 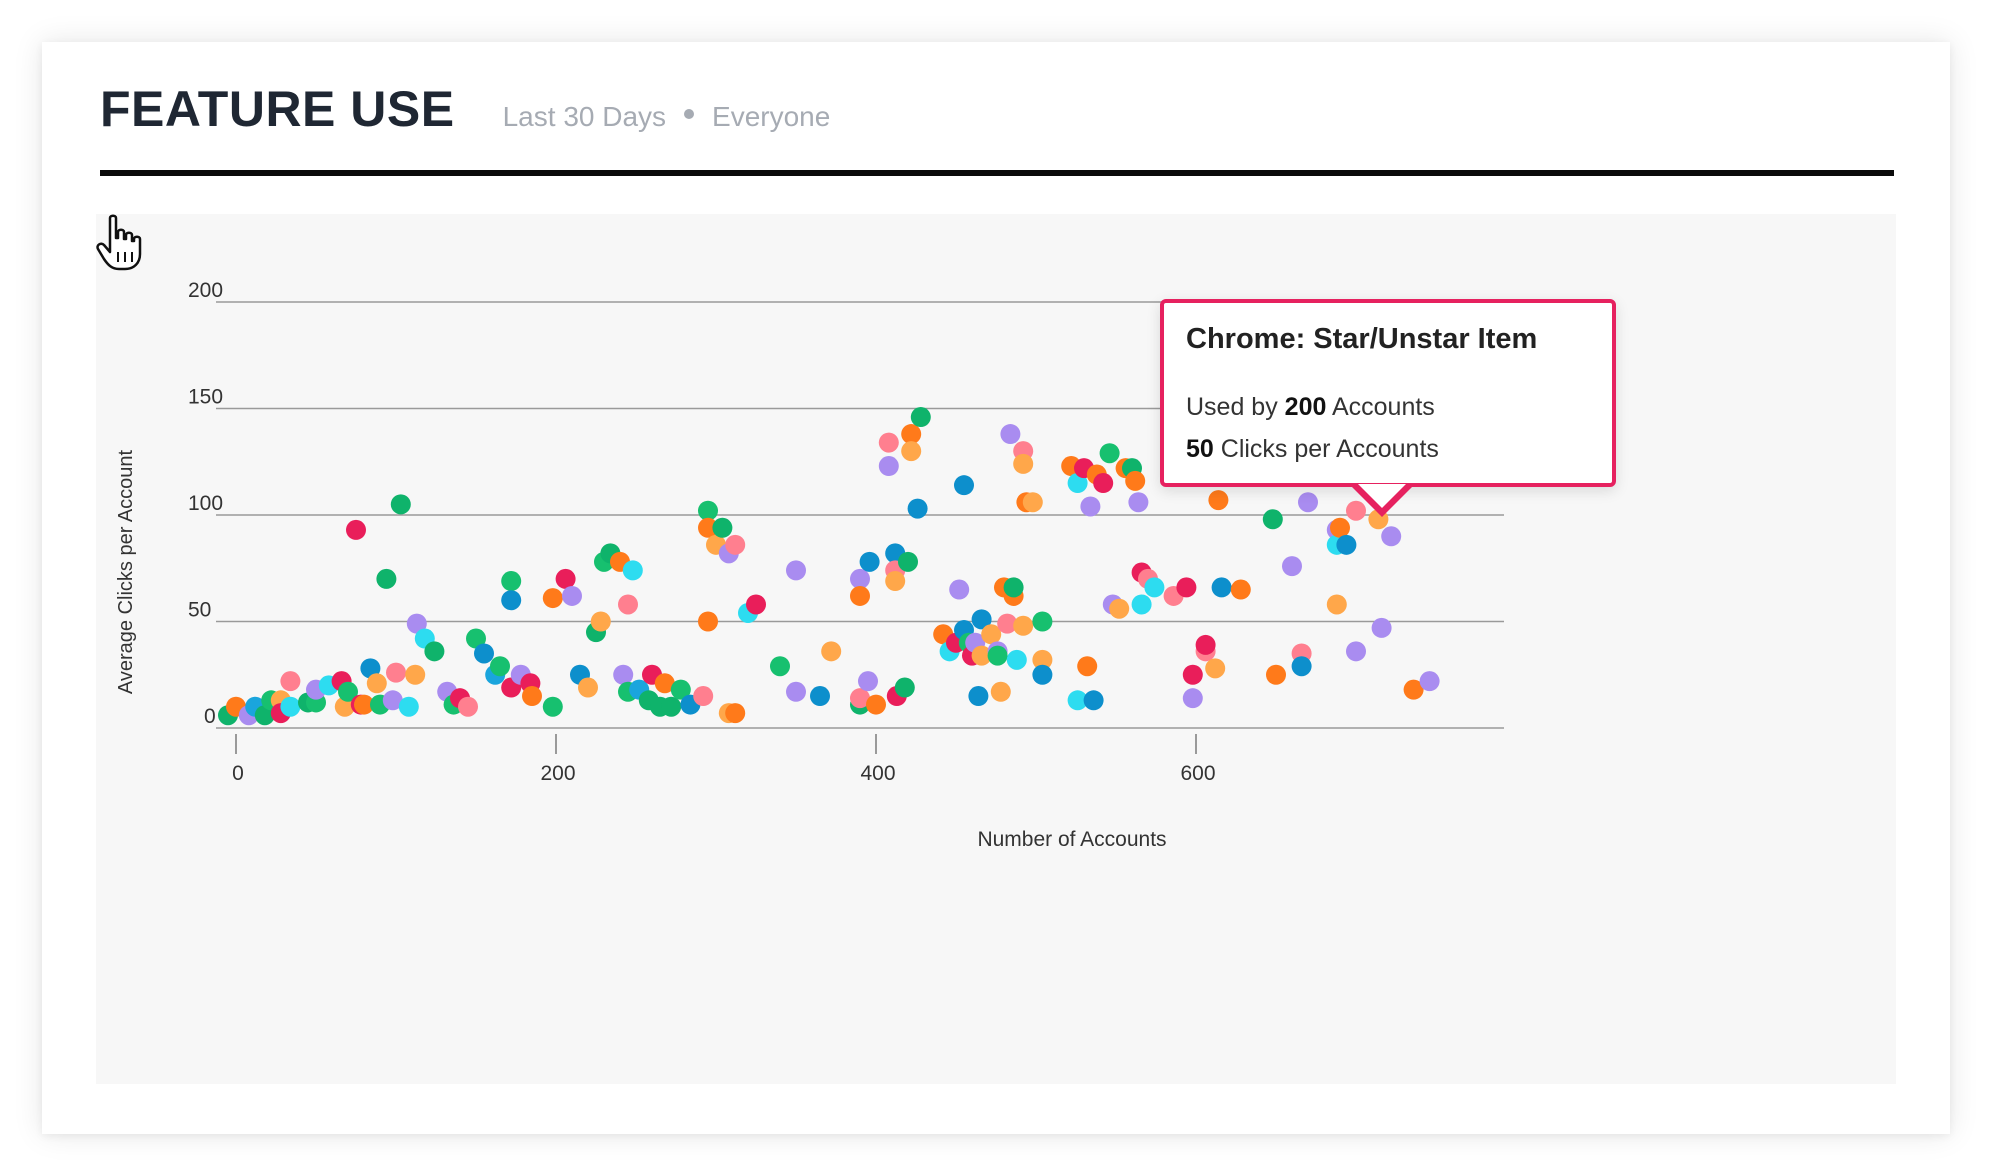 What do you see at coordinates (1197, 773) in the screenshot?
I see `x-tick-label-600: 600` at bounding box center [1197, 773].